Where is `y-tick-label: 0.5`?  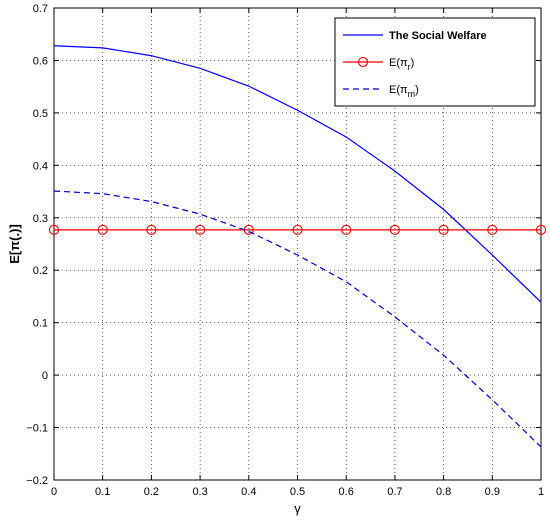 y-tick-label: 0.5 is located at coordinates (40, 114).